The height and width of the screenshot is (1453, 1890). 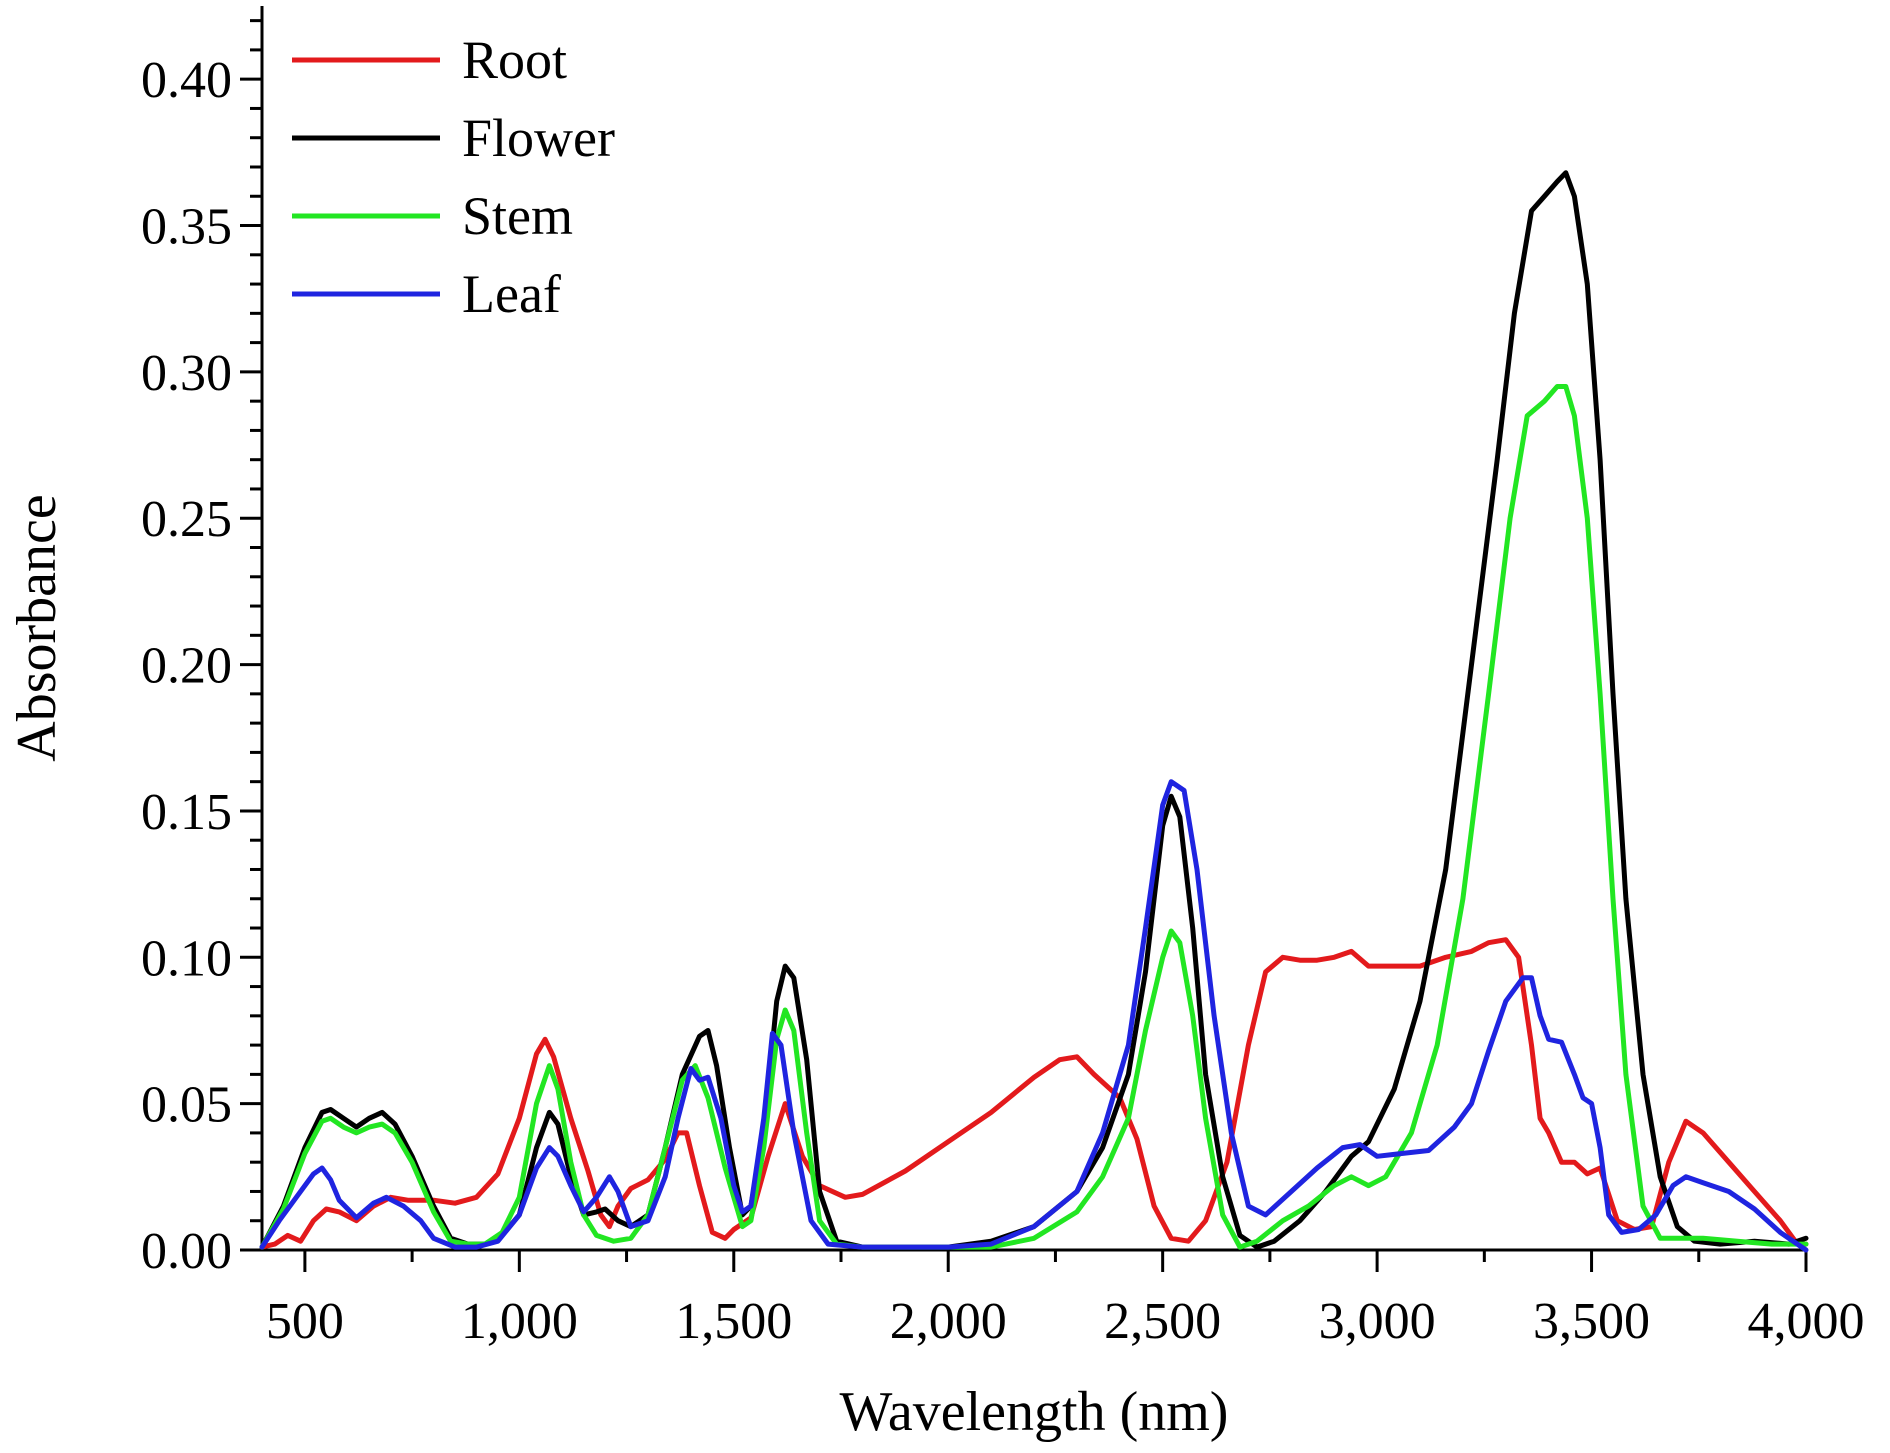 What do you see at coordinates (186, 227) in the screenshot?
I see `y-tick-label: 0.35` at bounding box center [186, 227].